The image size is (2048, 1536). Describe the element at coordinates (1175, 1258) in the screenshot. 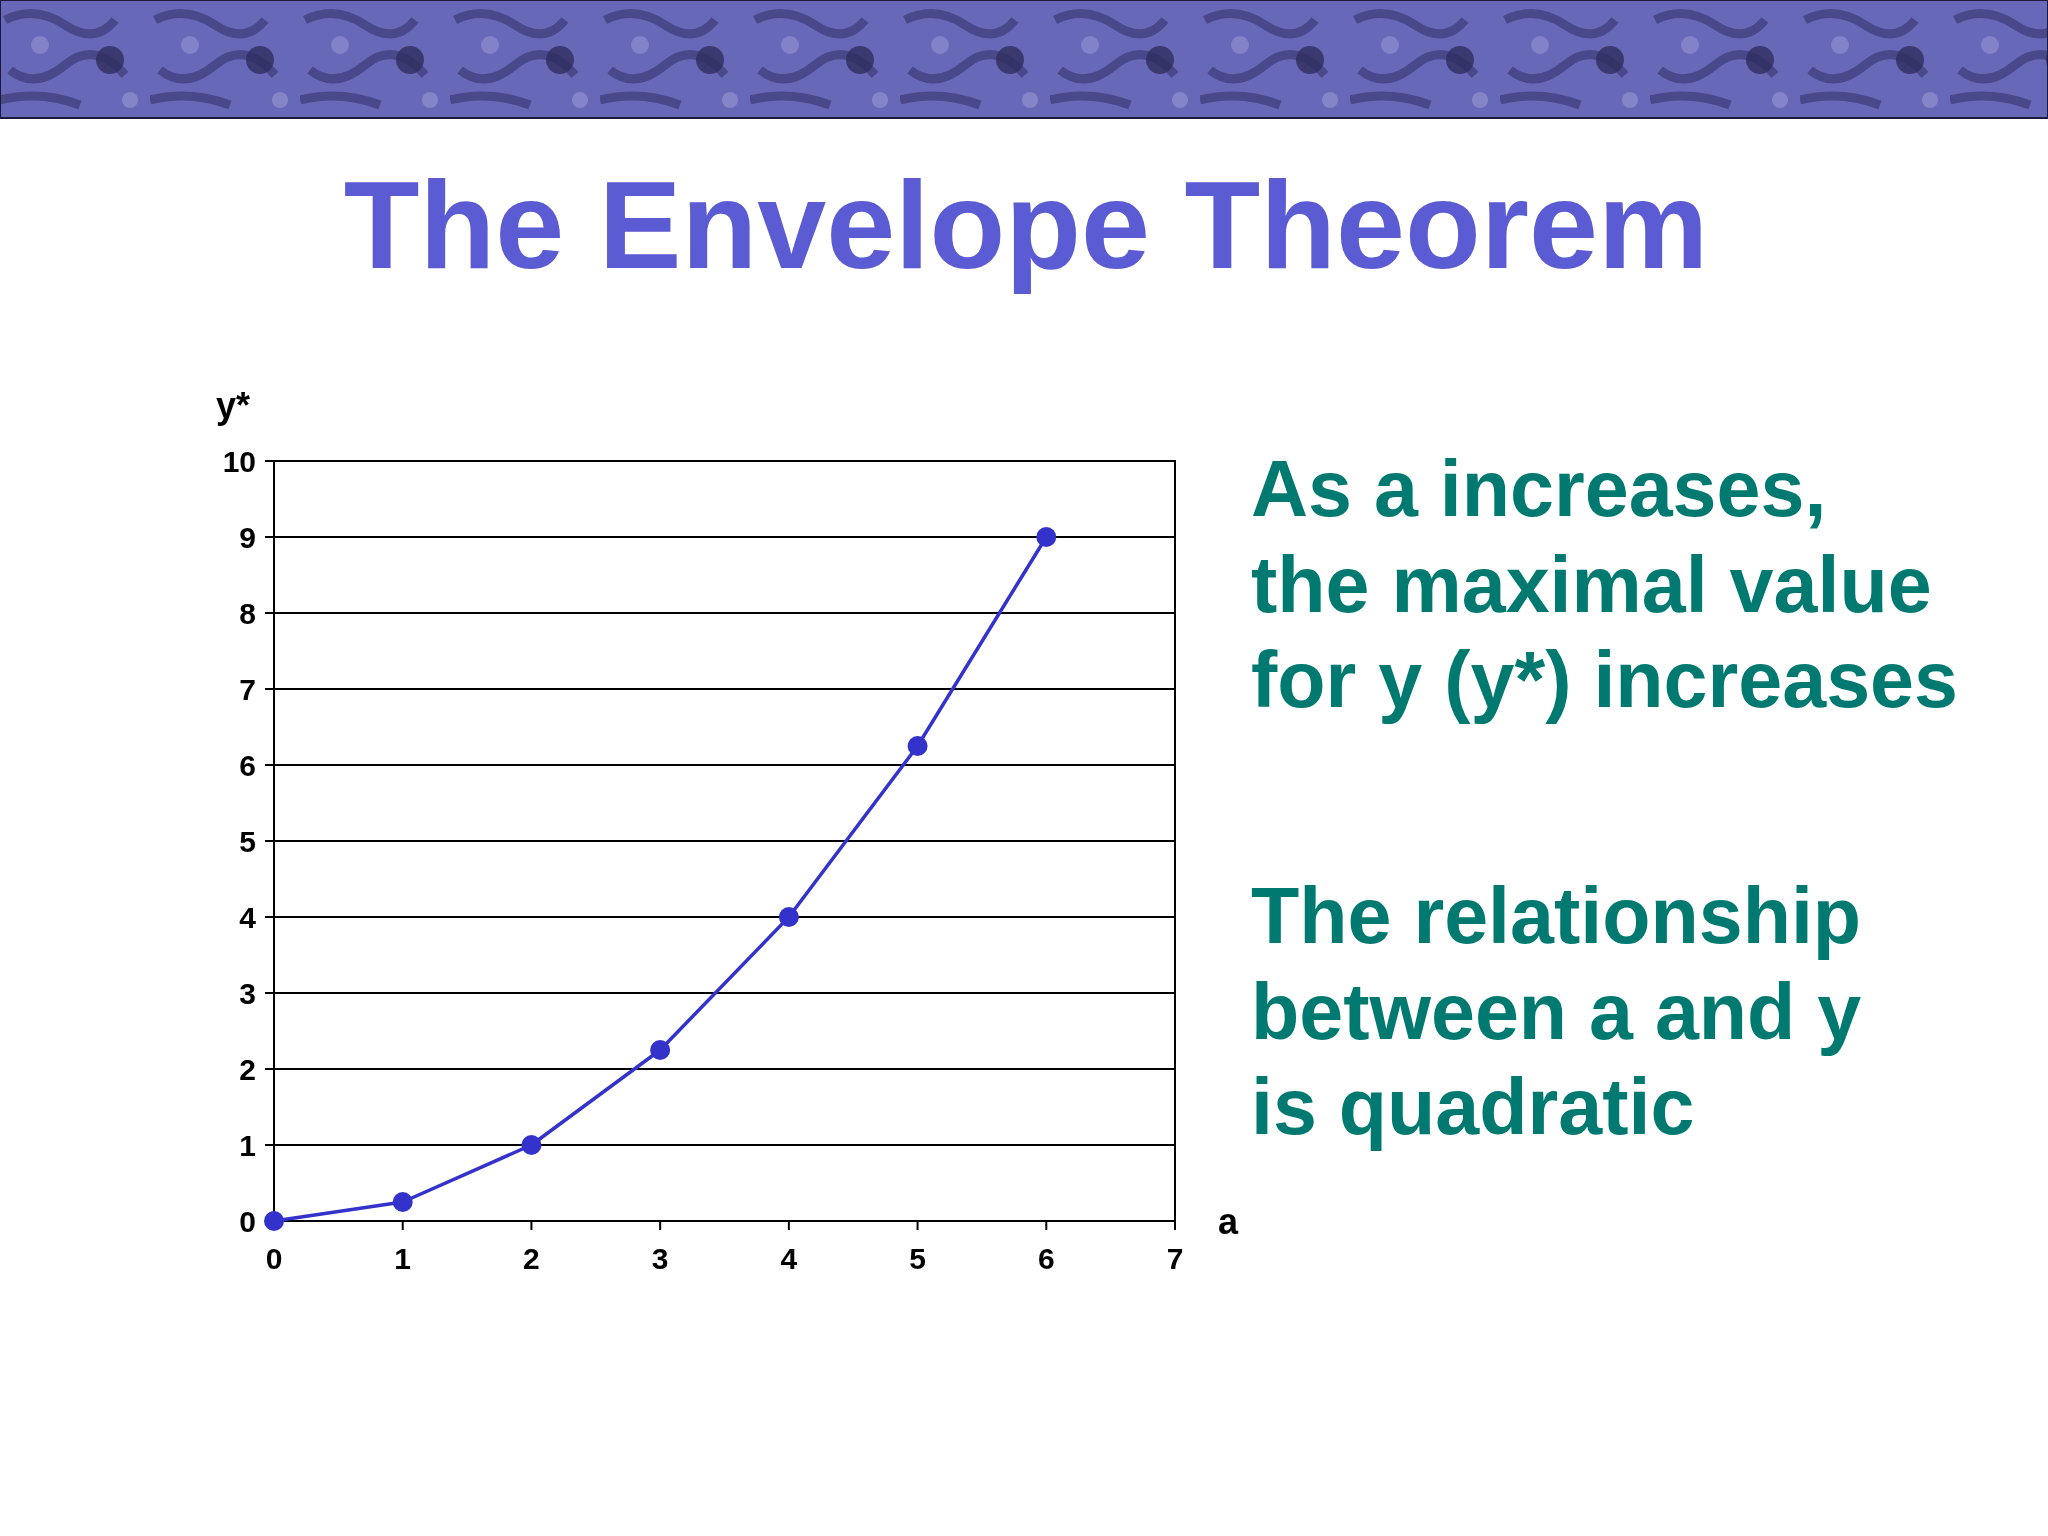

I see `x-tick-label: 7` at that location.